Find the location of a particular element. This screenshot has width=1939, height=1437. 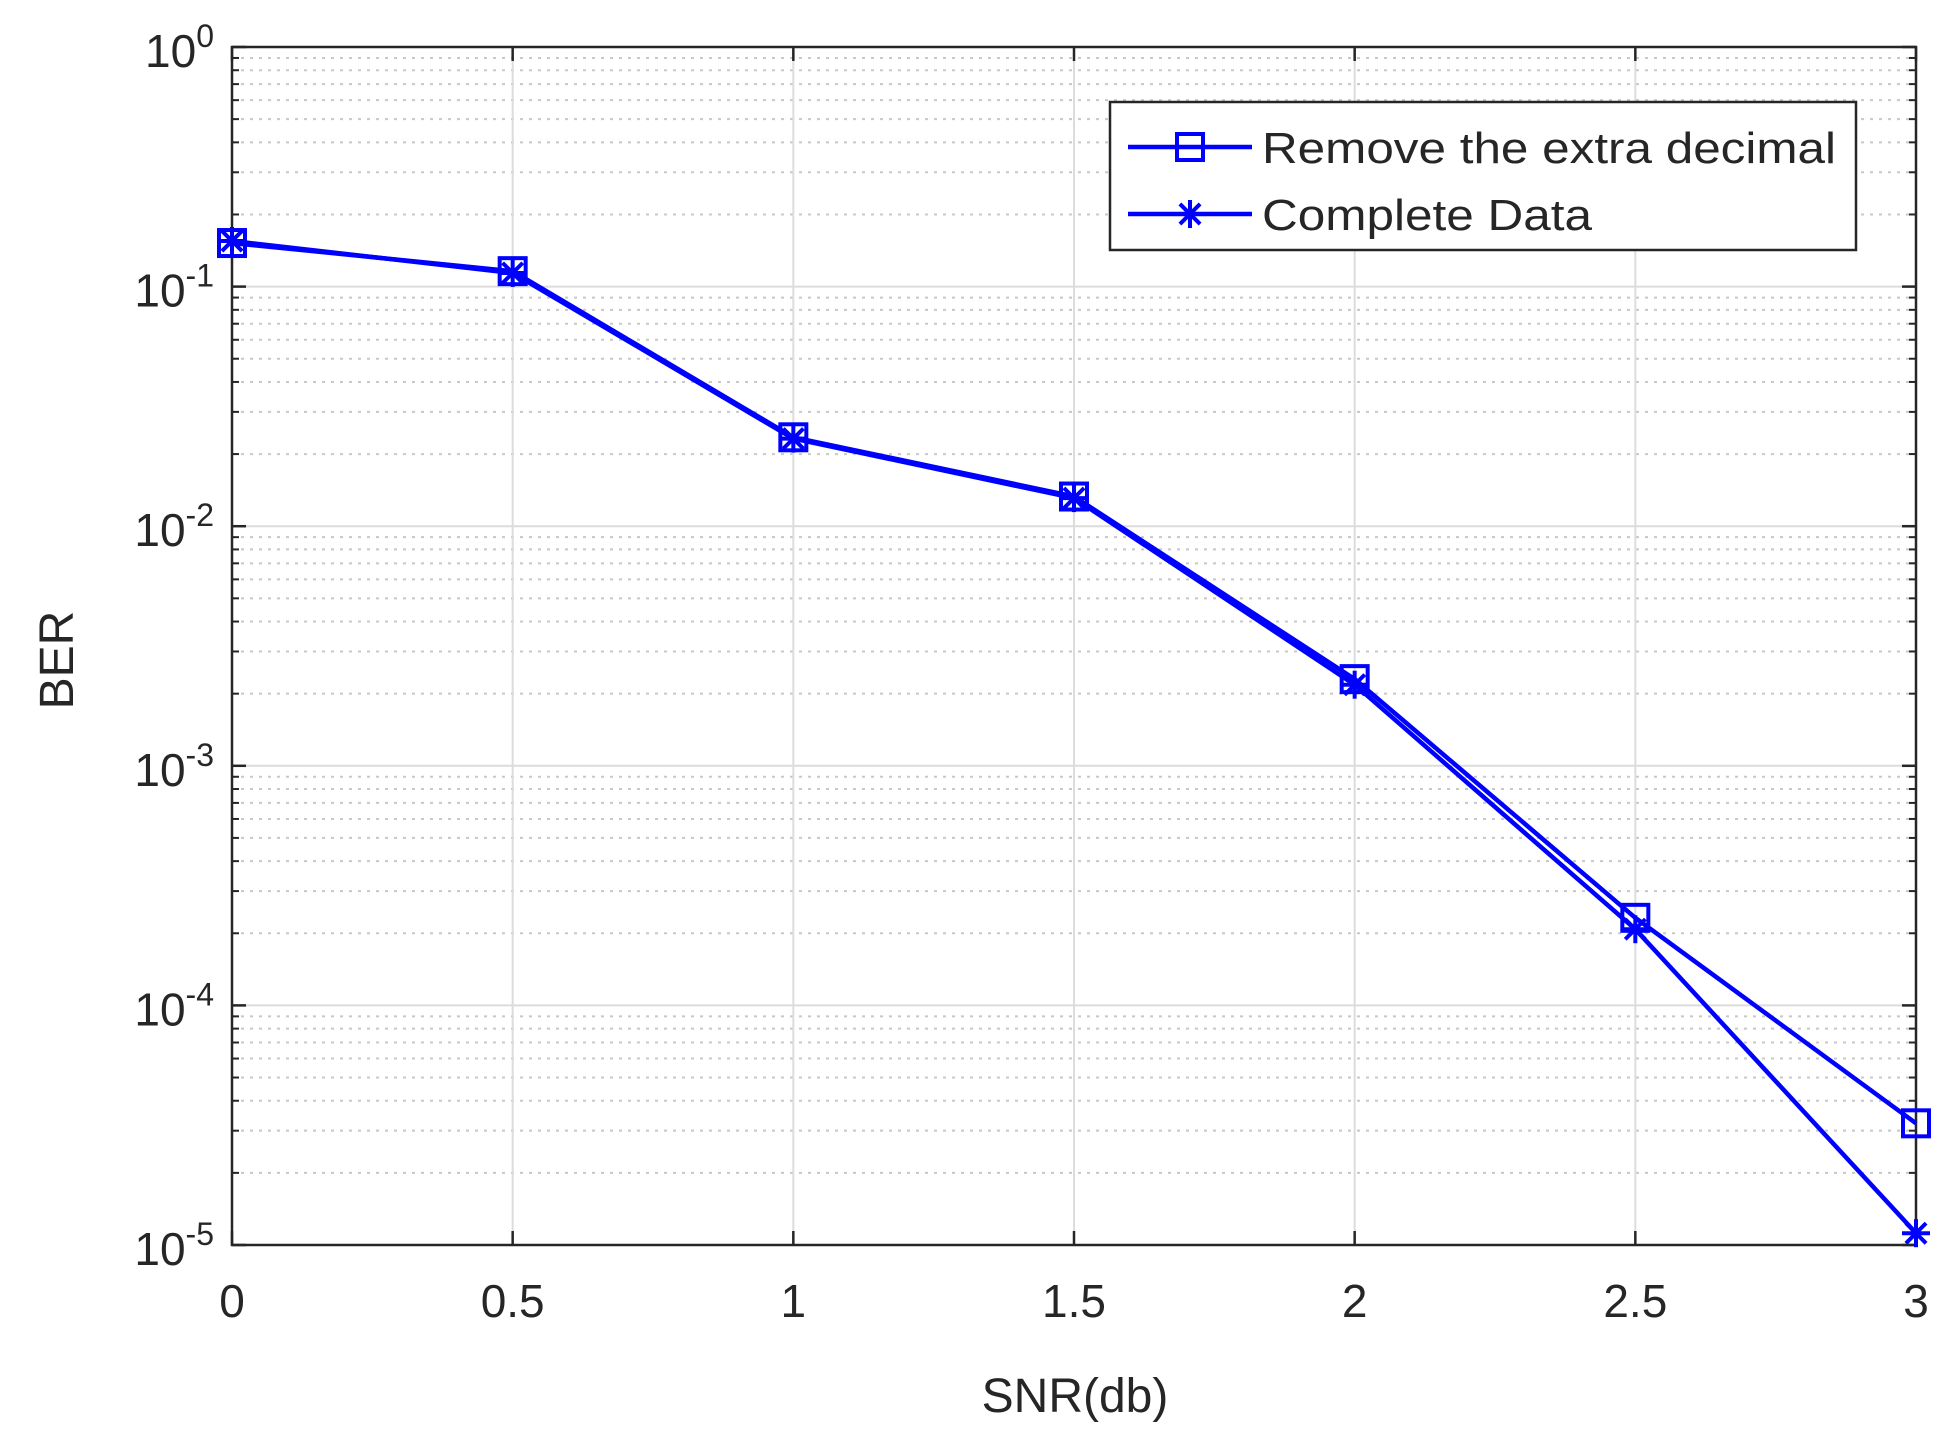

x-tick-label: 1.5 is located at coordinates (1074, 1301).